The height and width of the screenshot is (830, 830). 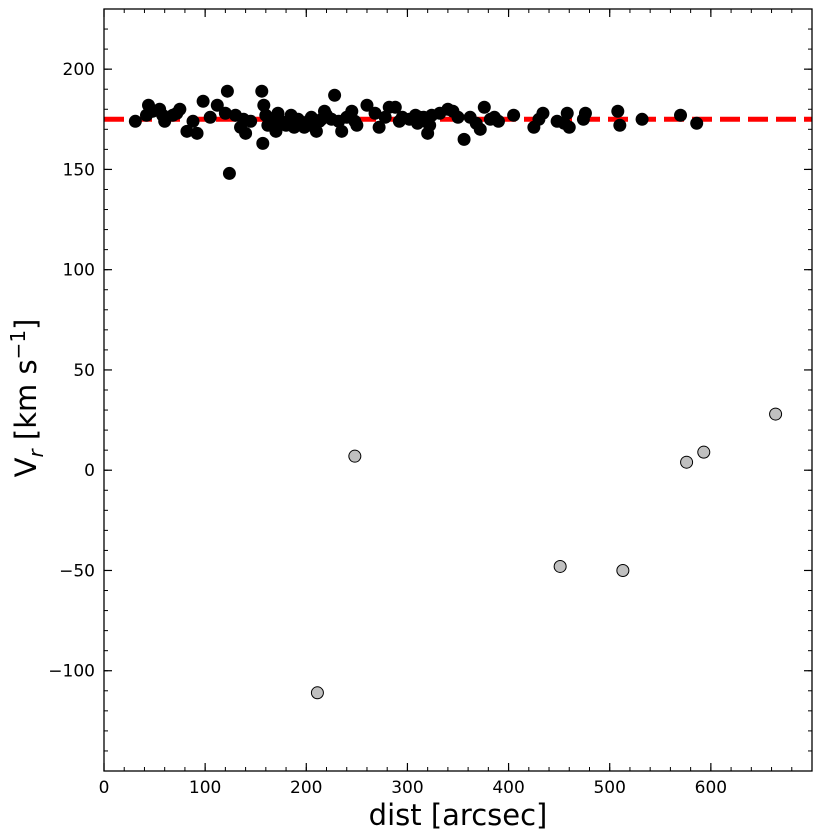 What do you see at coordinates (79, 271) in the screenshot?
I see `y-tick-label: 100` at bounding box center [79, 271].